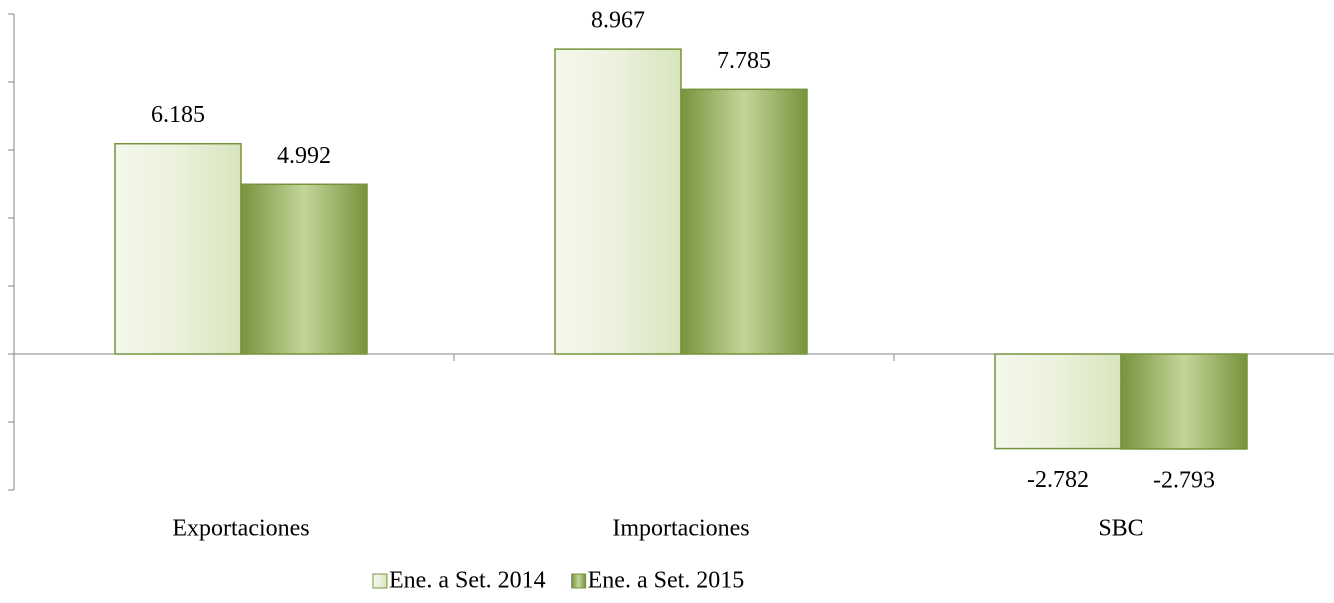 The height and width of the screenshot is (603, 1334). I want to click on x-tick-label: SBC, so click(1120, 529).